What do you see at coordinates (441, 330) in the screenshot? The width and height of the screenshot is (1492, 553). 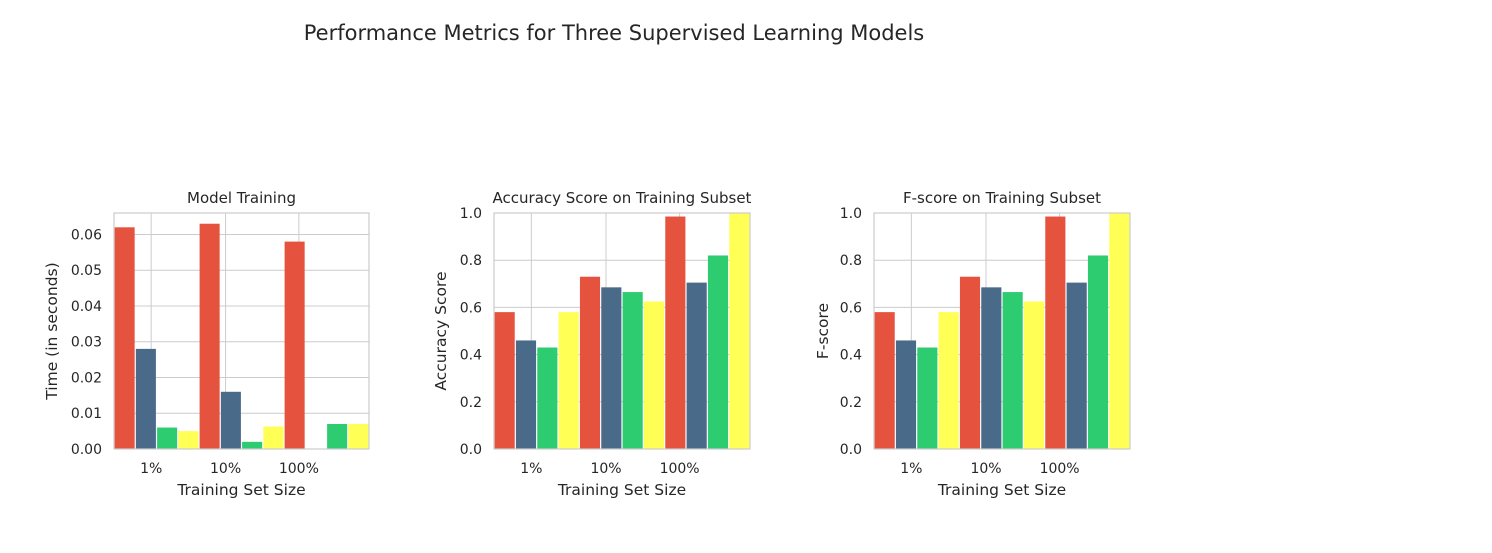 I see `y-axis-label: Accuracy Score` at bounding box center [441, 330].